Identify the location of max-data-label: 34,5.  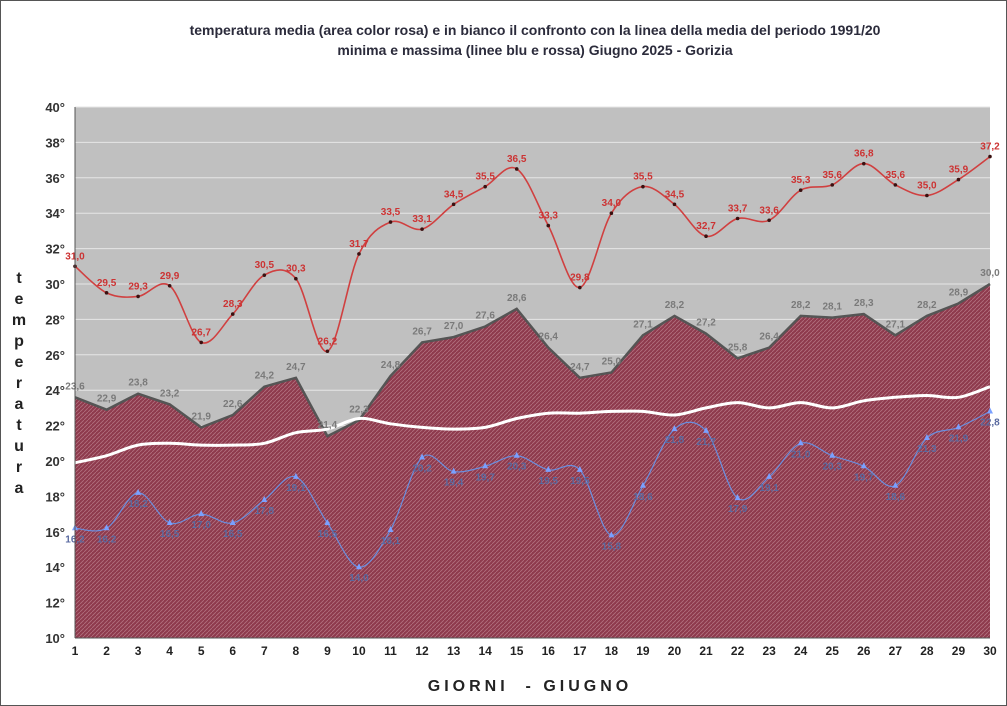
(675, 194).